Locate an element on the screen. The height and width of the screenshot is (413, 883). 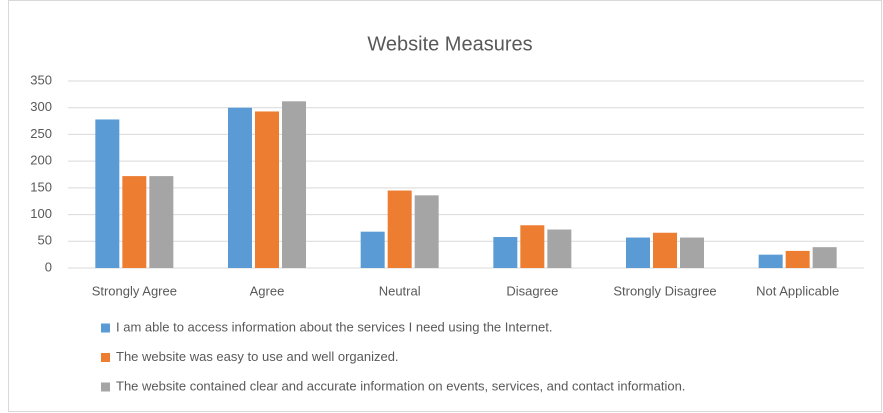
y-tick-label: 200 is located at coordinates (41, 160).